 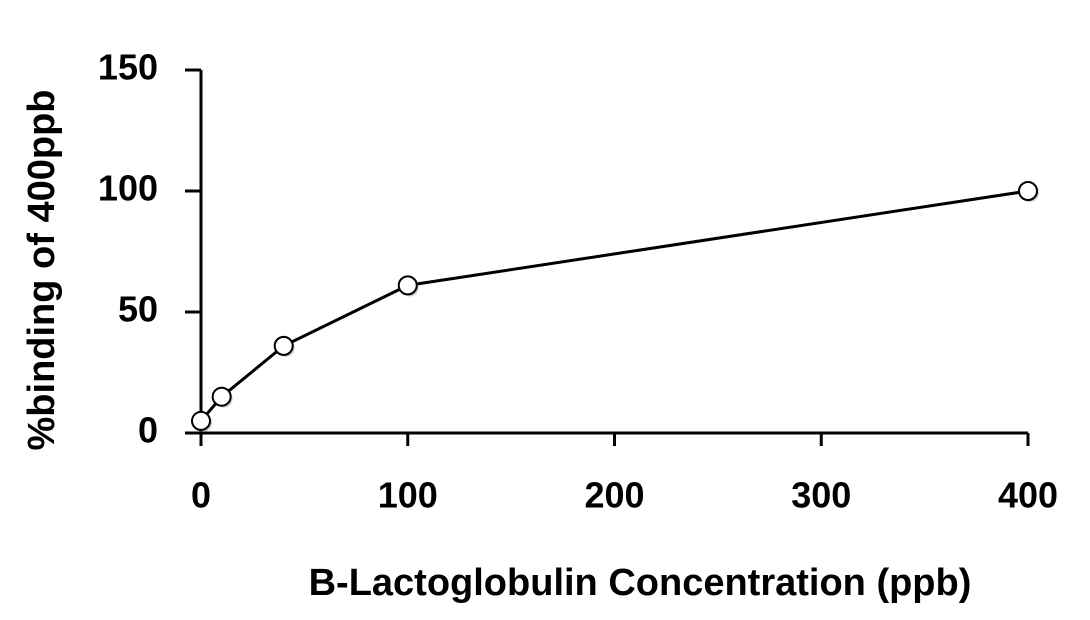 What do you see at coordinates (138, 309) in the screenshot?
I see `y-tick-label: 50` at bounding box center [138, 309].